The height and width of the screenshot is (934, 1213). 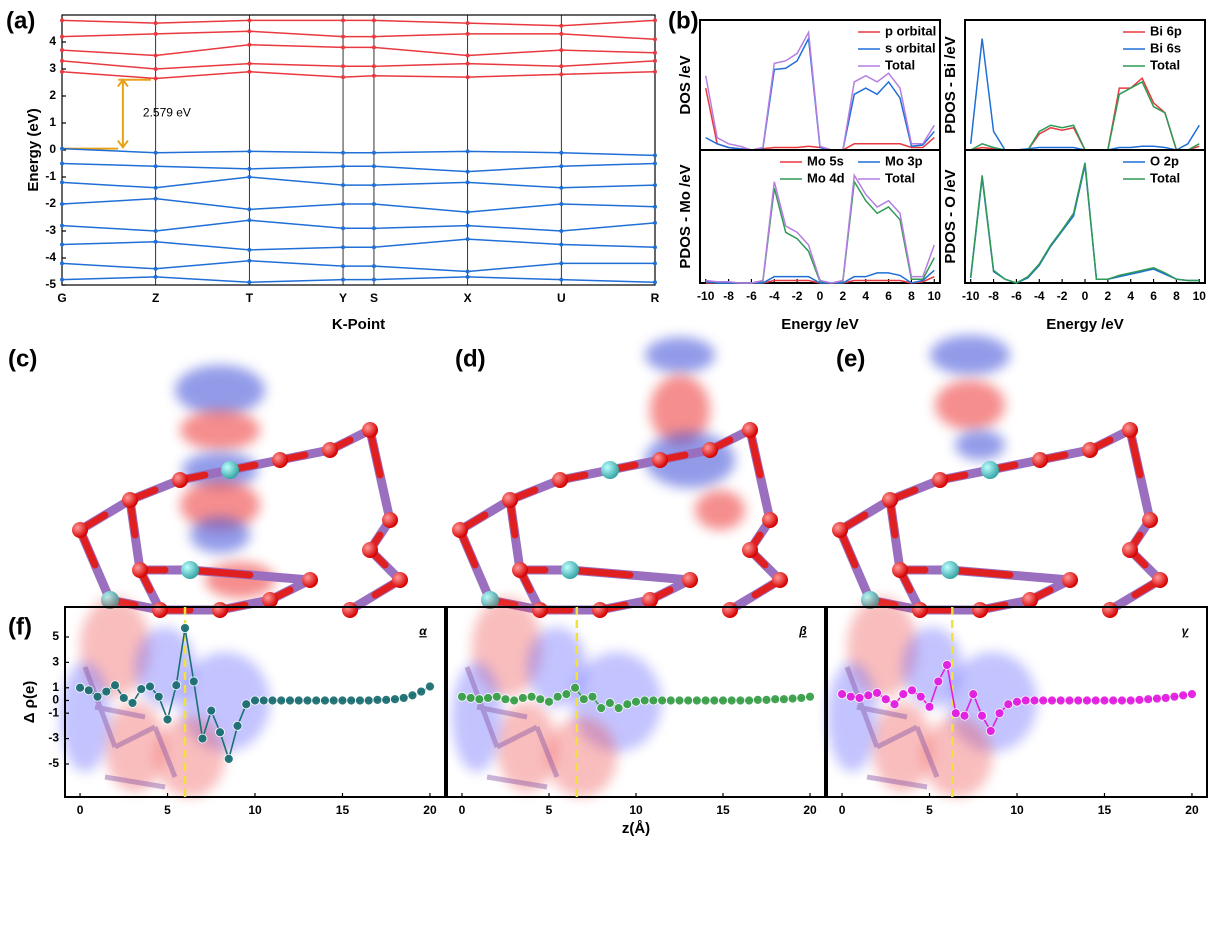 What do you see at coordinates (52, 95) in the screenshot?
I see `y-tick-label: 2` at bounding box center [52, 95].